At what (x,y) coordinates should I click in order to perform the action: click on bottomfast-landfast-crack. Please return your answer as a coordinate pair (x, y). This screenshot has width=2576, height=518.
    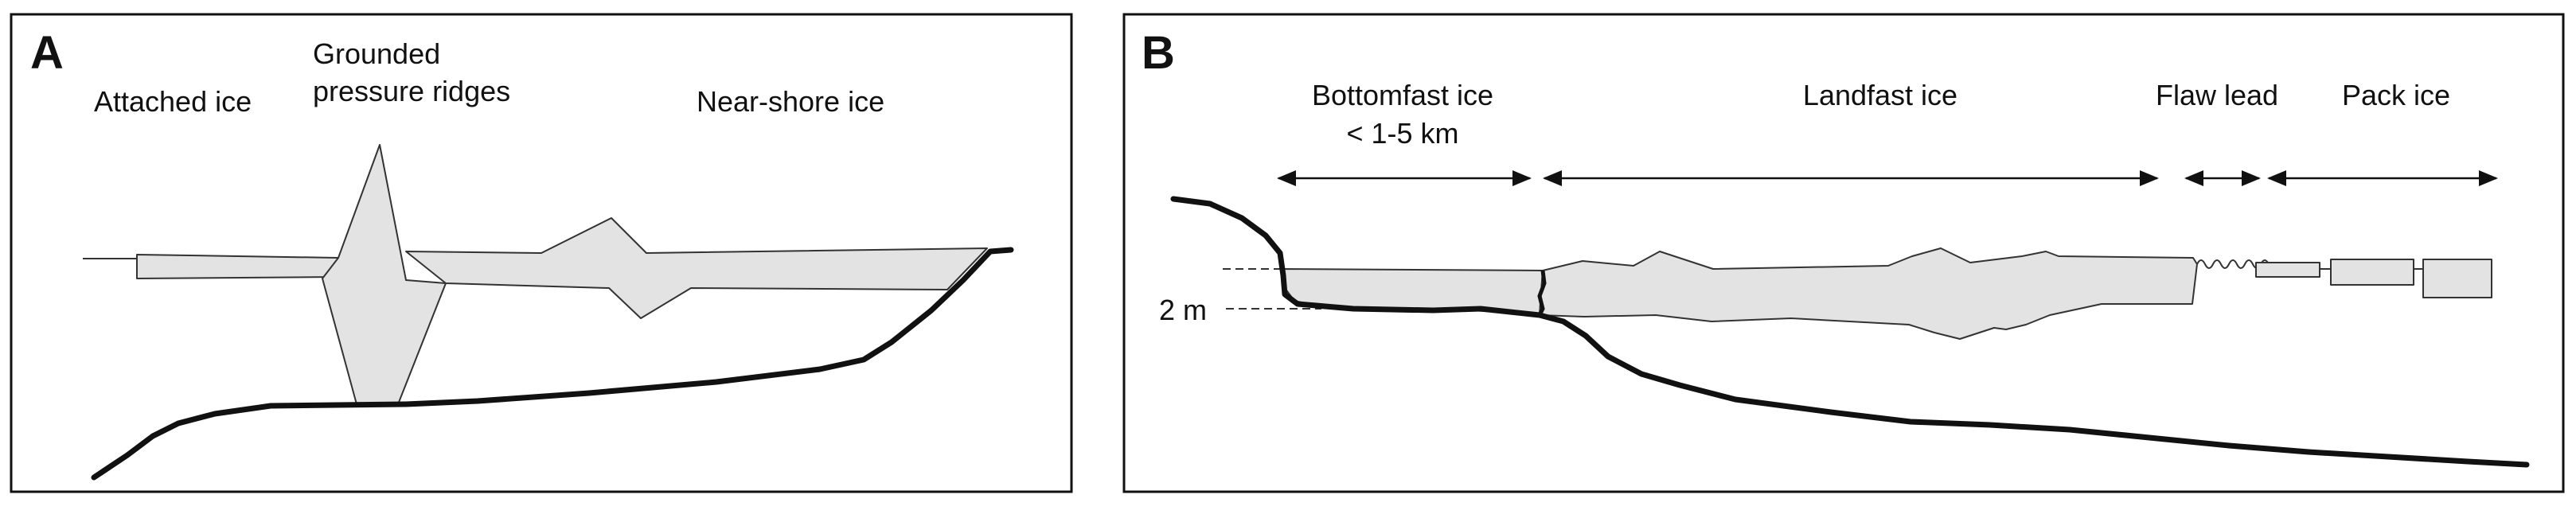
    Looking at the image, I should click on (1542, 293).